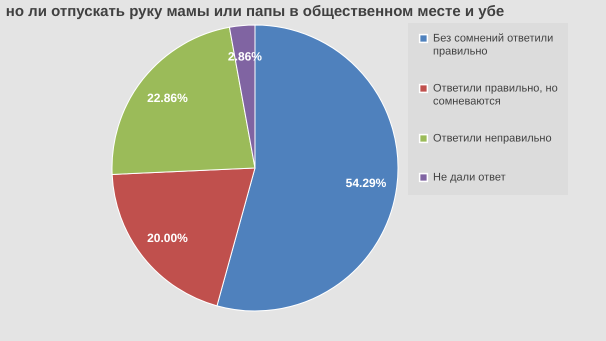 The height and width of the screenshot is (341, 606). I want to click on data-label: 20.00%, so click(167, 237).